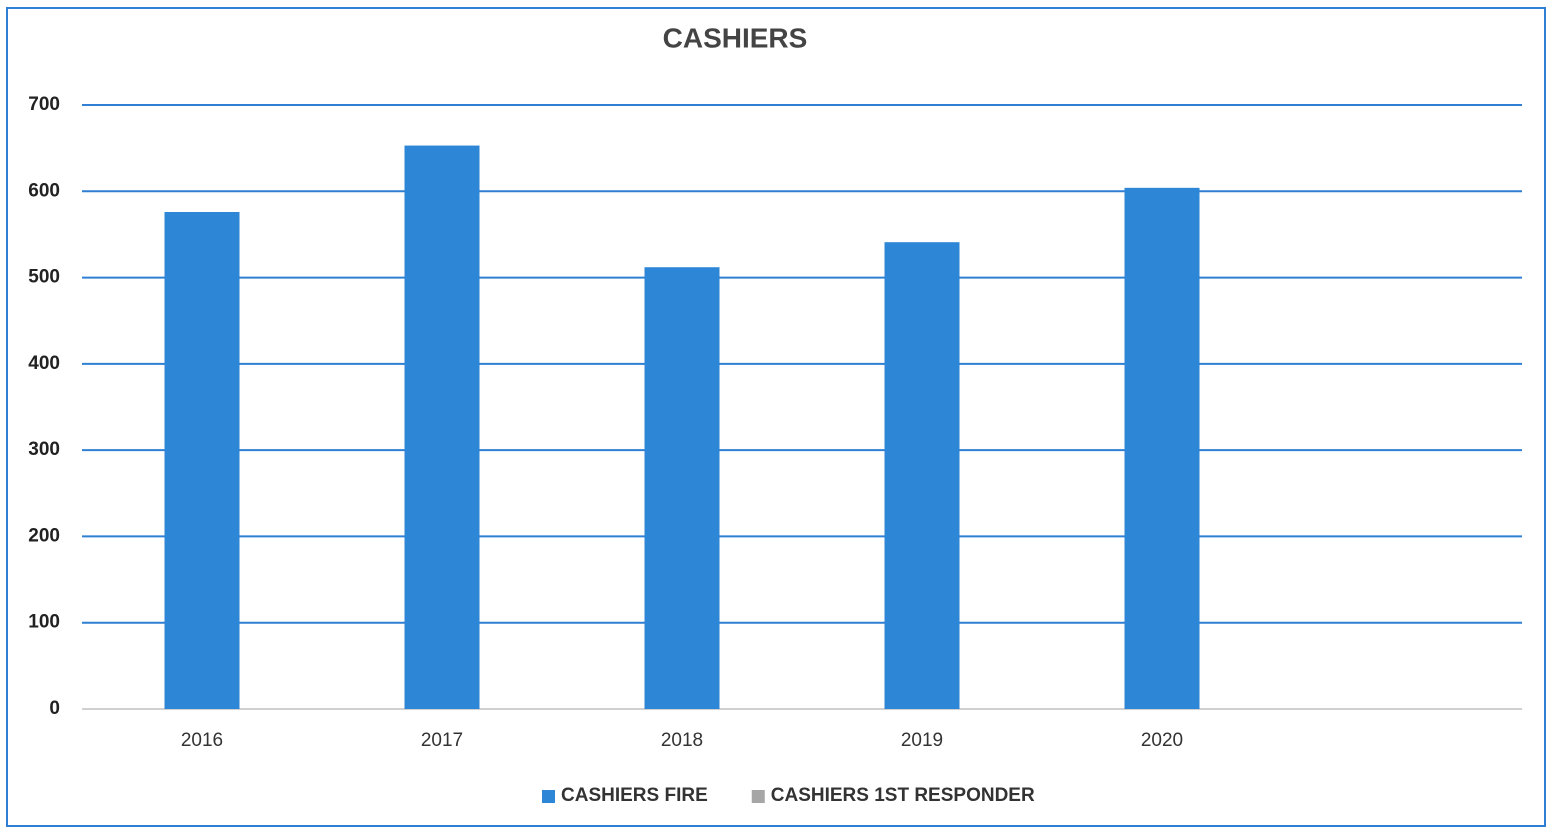  Describe the element at coordinates (44, 277) in the screenshot. I see `y-tick-label: 500` at that location.